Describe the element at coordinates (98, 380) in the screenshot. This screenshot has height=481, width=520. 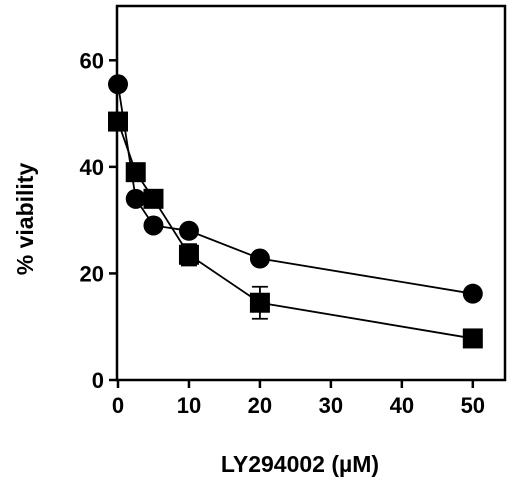
I see `y-tick-label: 0` at that location.